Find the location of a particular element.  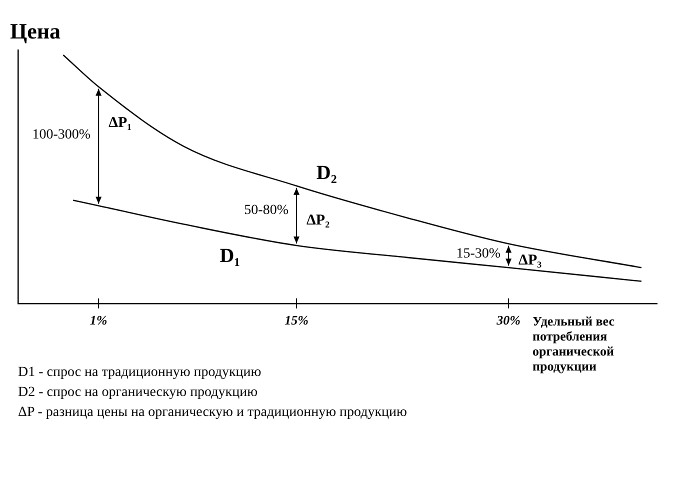

x-axis-title: Удельный вес потребления органической продукции is located at coordinates (573, 343).